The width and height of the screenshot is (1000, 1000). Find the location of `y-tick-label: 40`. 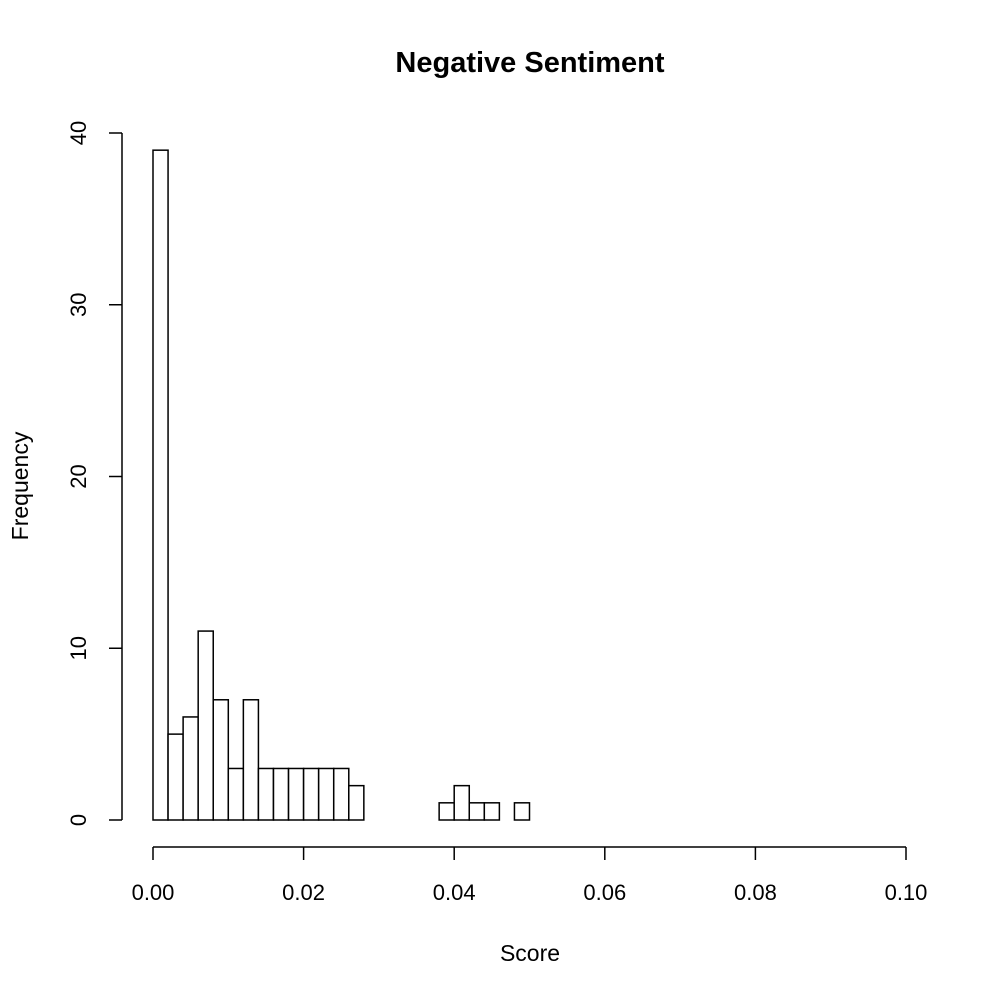

y-tick-label: 40 is located at coordinates (78, 133).